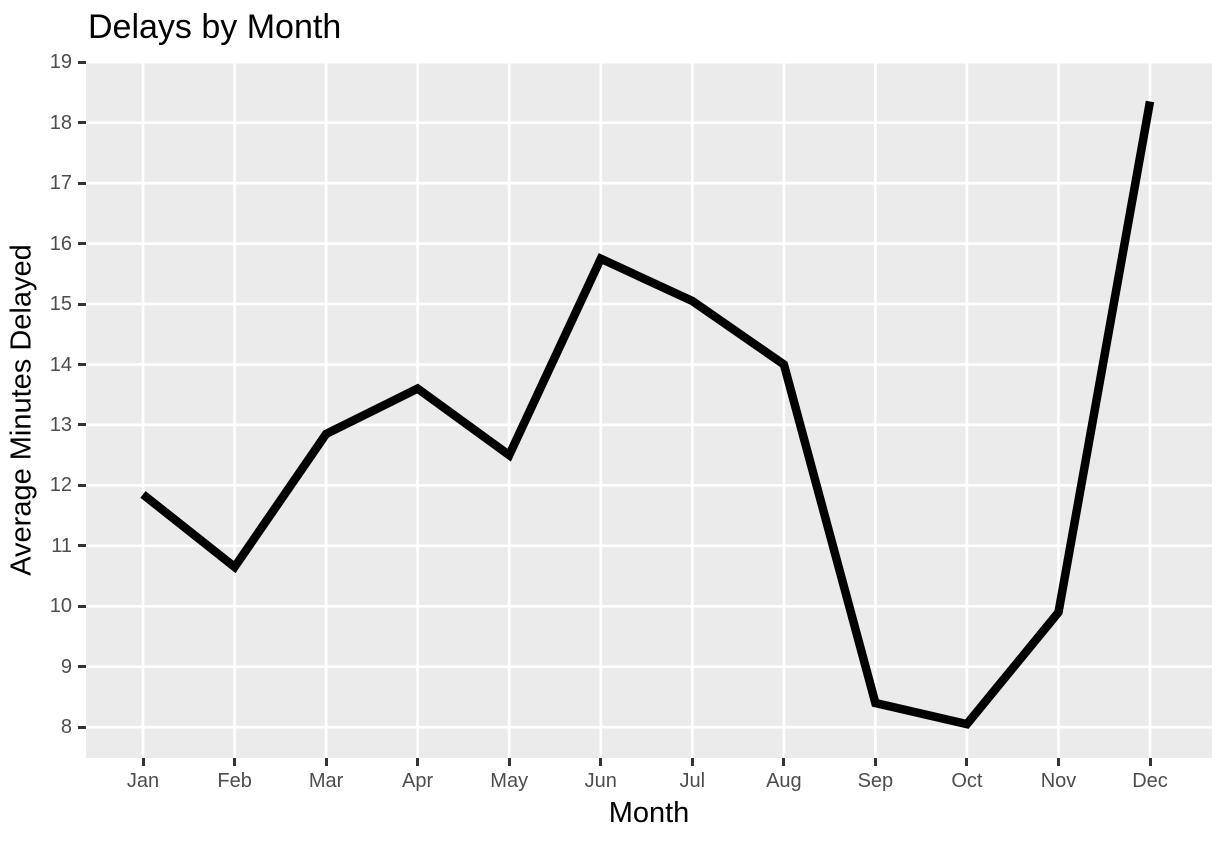  What do you see at coordinates (60, 122) in the screenshot?
I see `y-tick-label: 18` at bounding box center [60, 122].